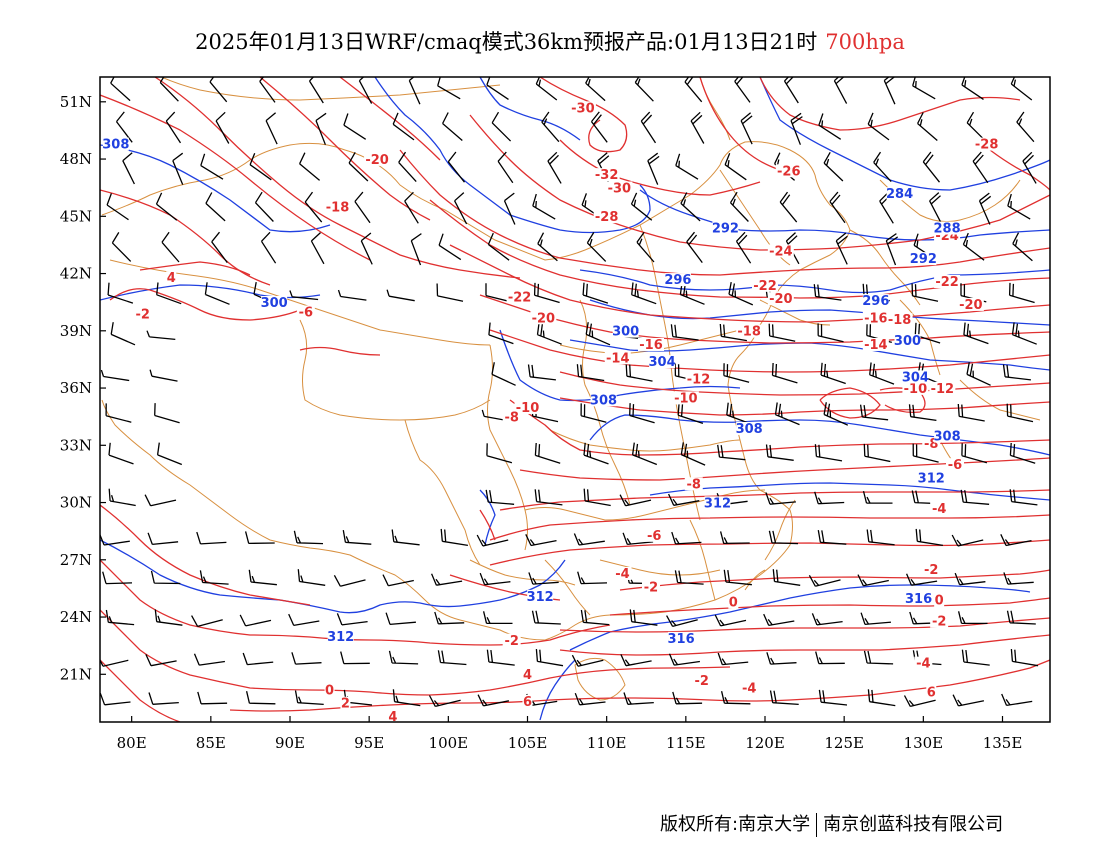 This screenshot has width=1100, height=850. What do you see at coordinates (76, 503) in the screenshot?
I see `y-tick-label: 30N` at bounding box center [76, 503].